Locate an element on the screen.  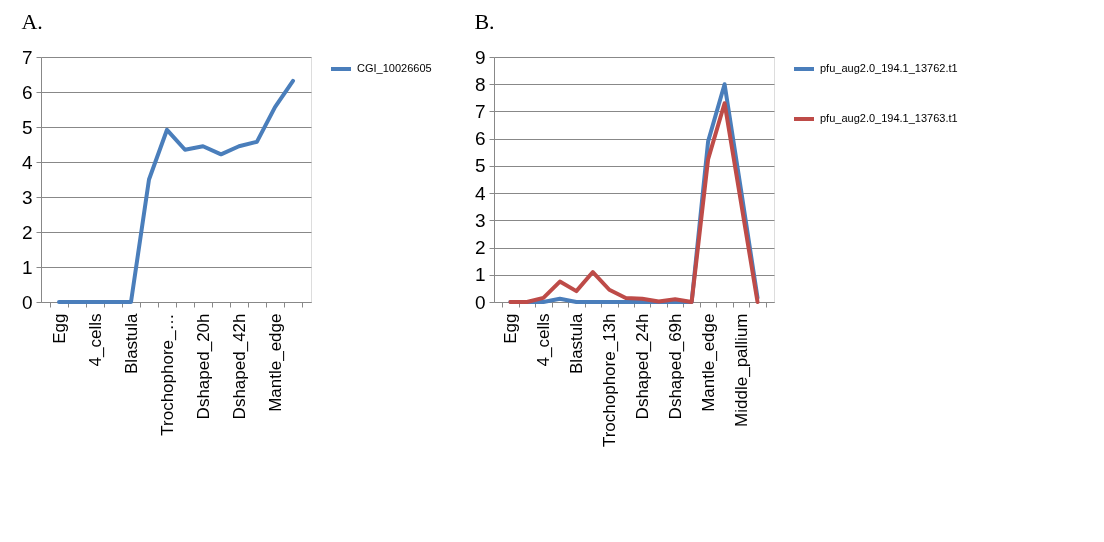
legend-label: CGI_10026605 is located at coordinates (394, 68).